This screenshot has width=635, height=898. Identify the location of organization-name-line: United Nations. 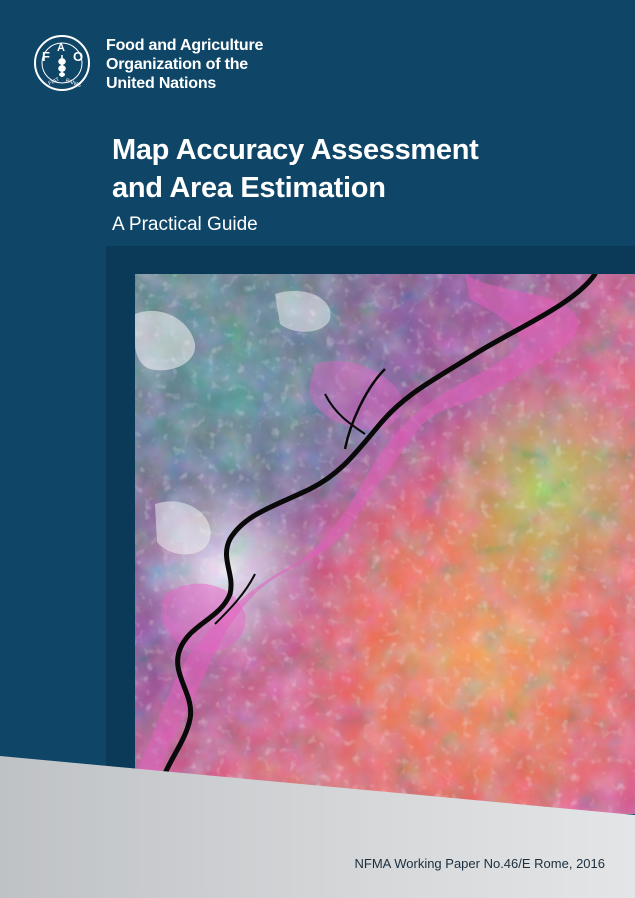
(161, 83).